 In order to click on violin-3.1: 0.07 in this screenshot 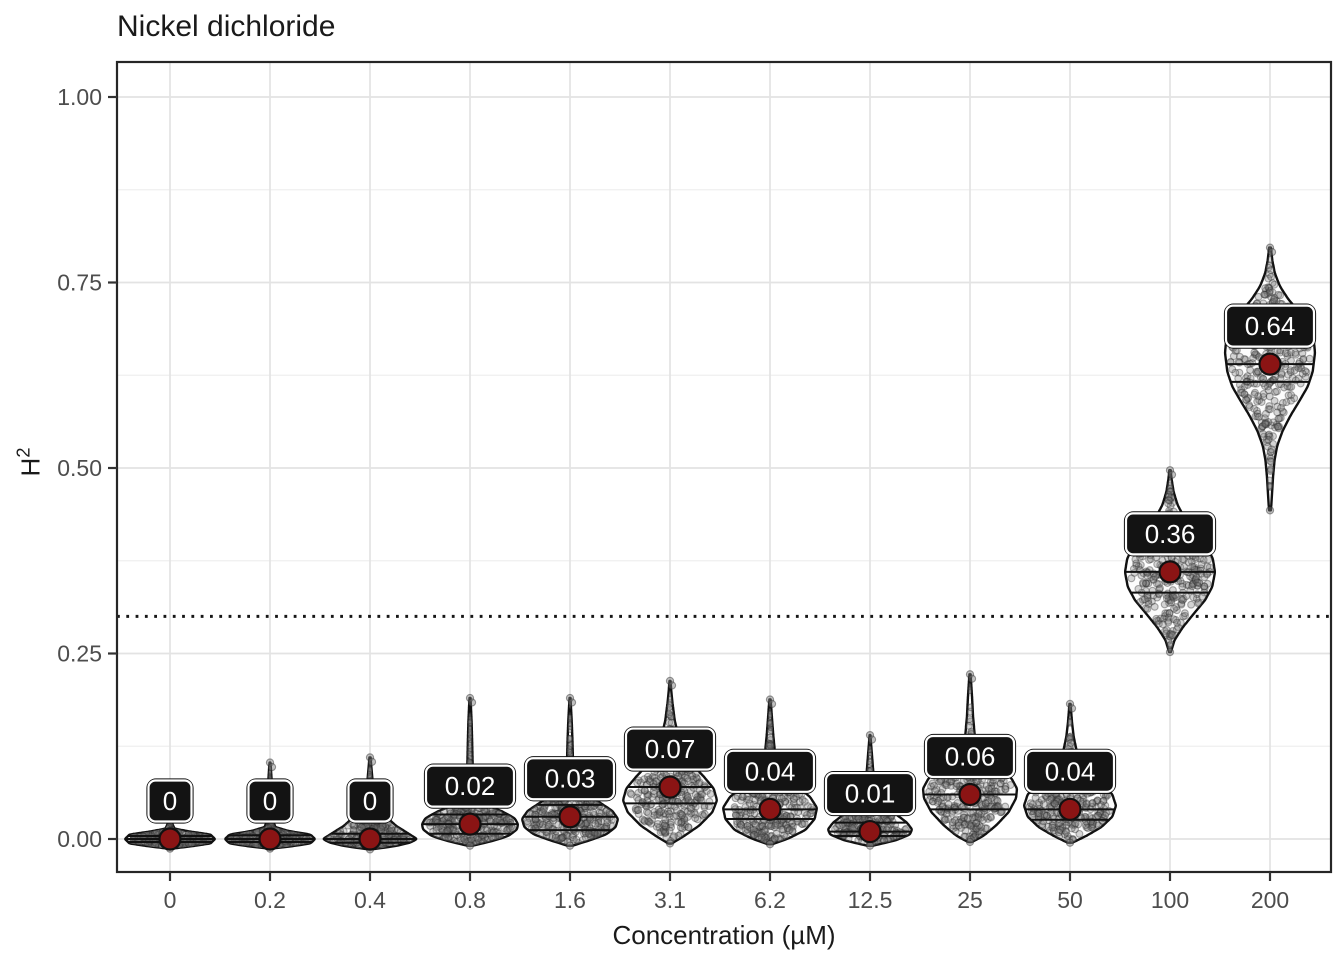, I will do `click(670, 762)`.